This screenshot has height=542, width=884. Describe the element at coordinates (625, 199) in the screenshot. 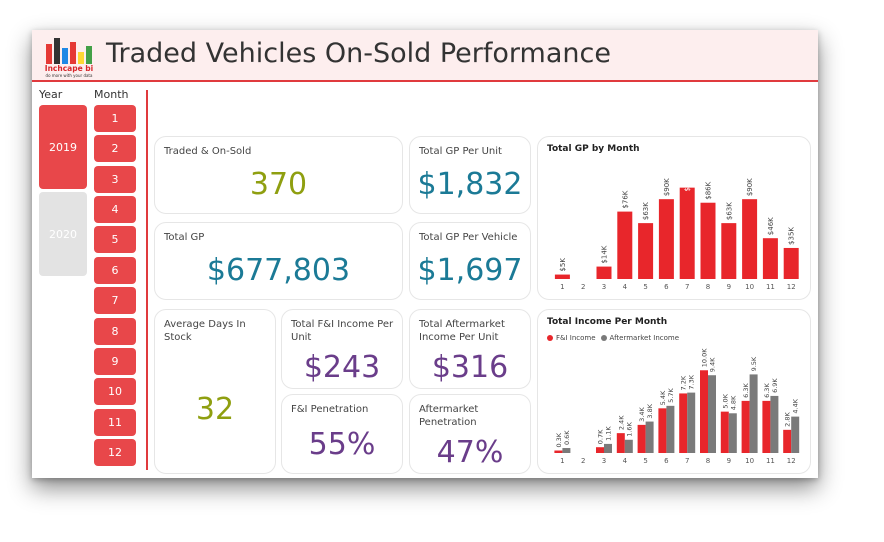

I see `gp-data-label: $76K` at that location.